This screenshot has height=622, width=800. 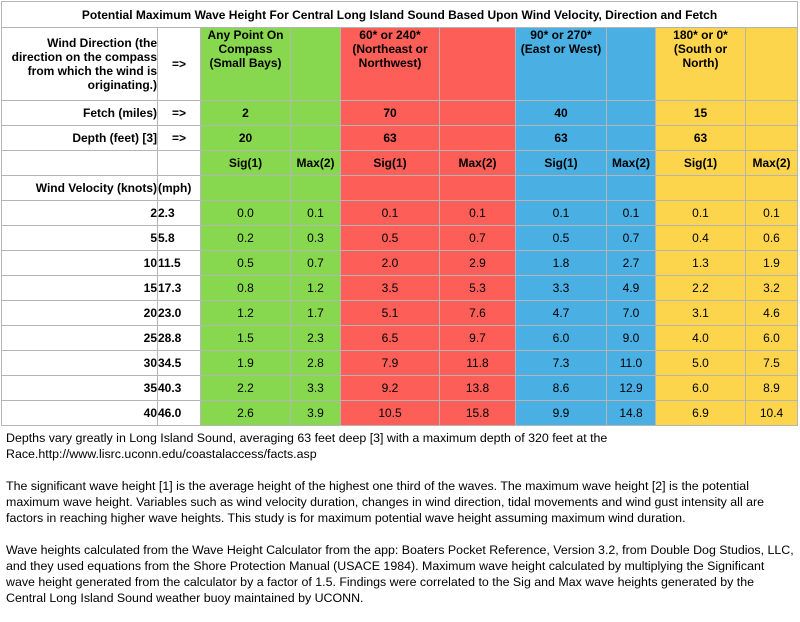 I want to click on table-row: 2 2.3 0.0 0.1 0.1 0.1 0.1 0.1 0.1 0.1, so click(x=400, y=213).